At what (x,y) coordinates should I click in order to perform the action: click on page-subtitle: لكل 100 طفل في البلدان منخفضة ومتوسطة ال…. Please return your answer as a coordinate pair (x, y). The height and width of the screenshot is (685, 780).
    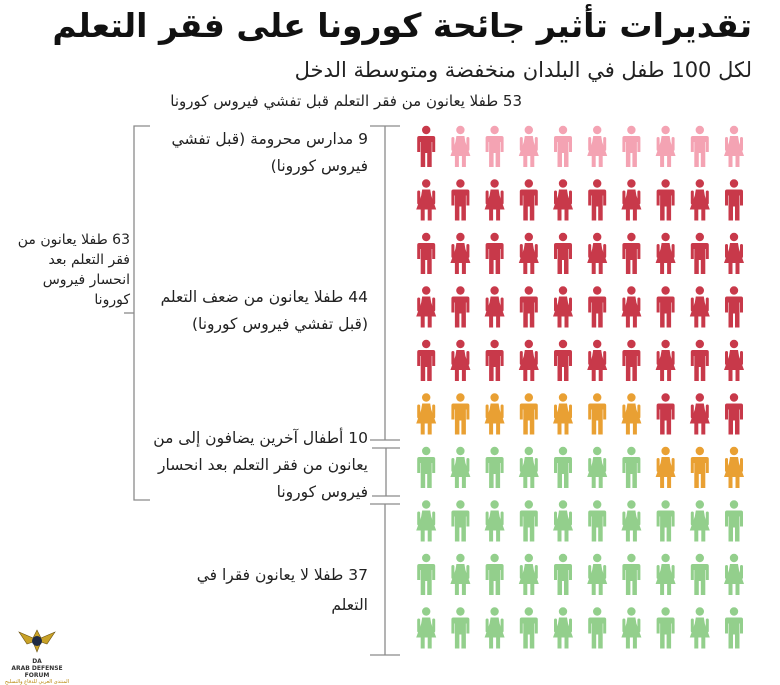
    Looking at the image, I should click on (523, 70).